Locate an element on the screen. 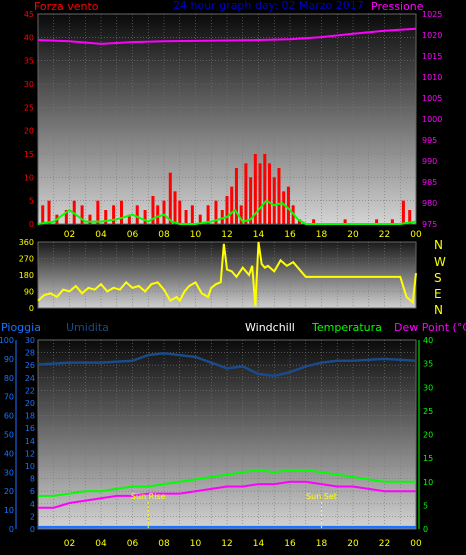 Image resolution: width=466 pixels, height=555 pixels. compass-label: S is located at coordinates (438, 278).